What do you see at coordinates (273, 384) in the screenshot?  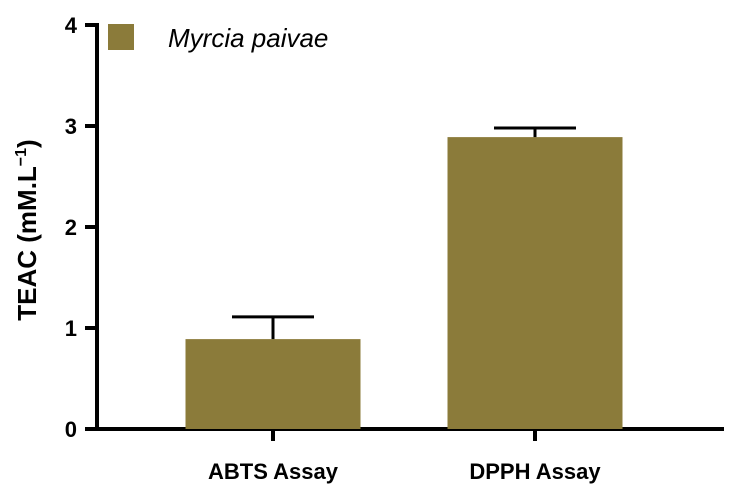 I see `bar-abts-assay` at bounding box center [273, 384].